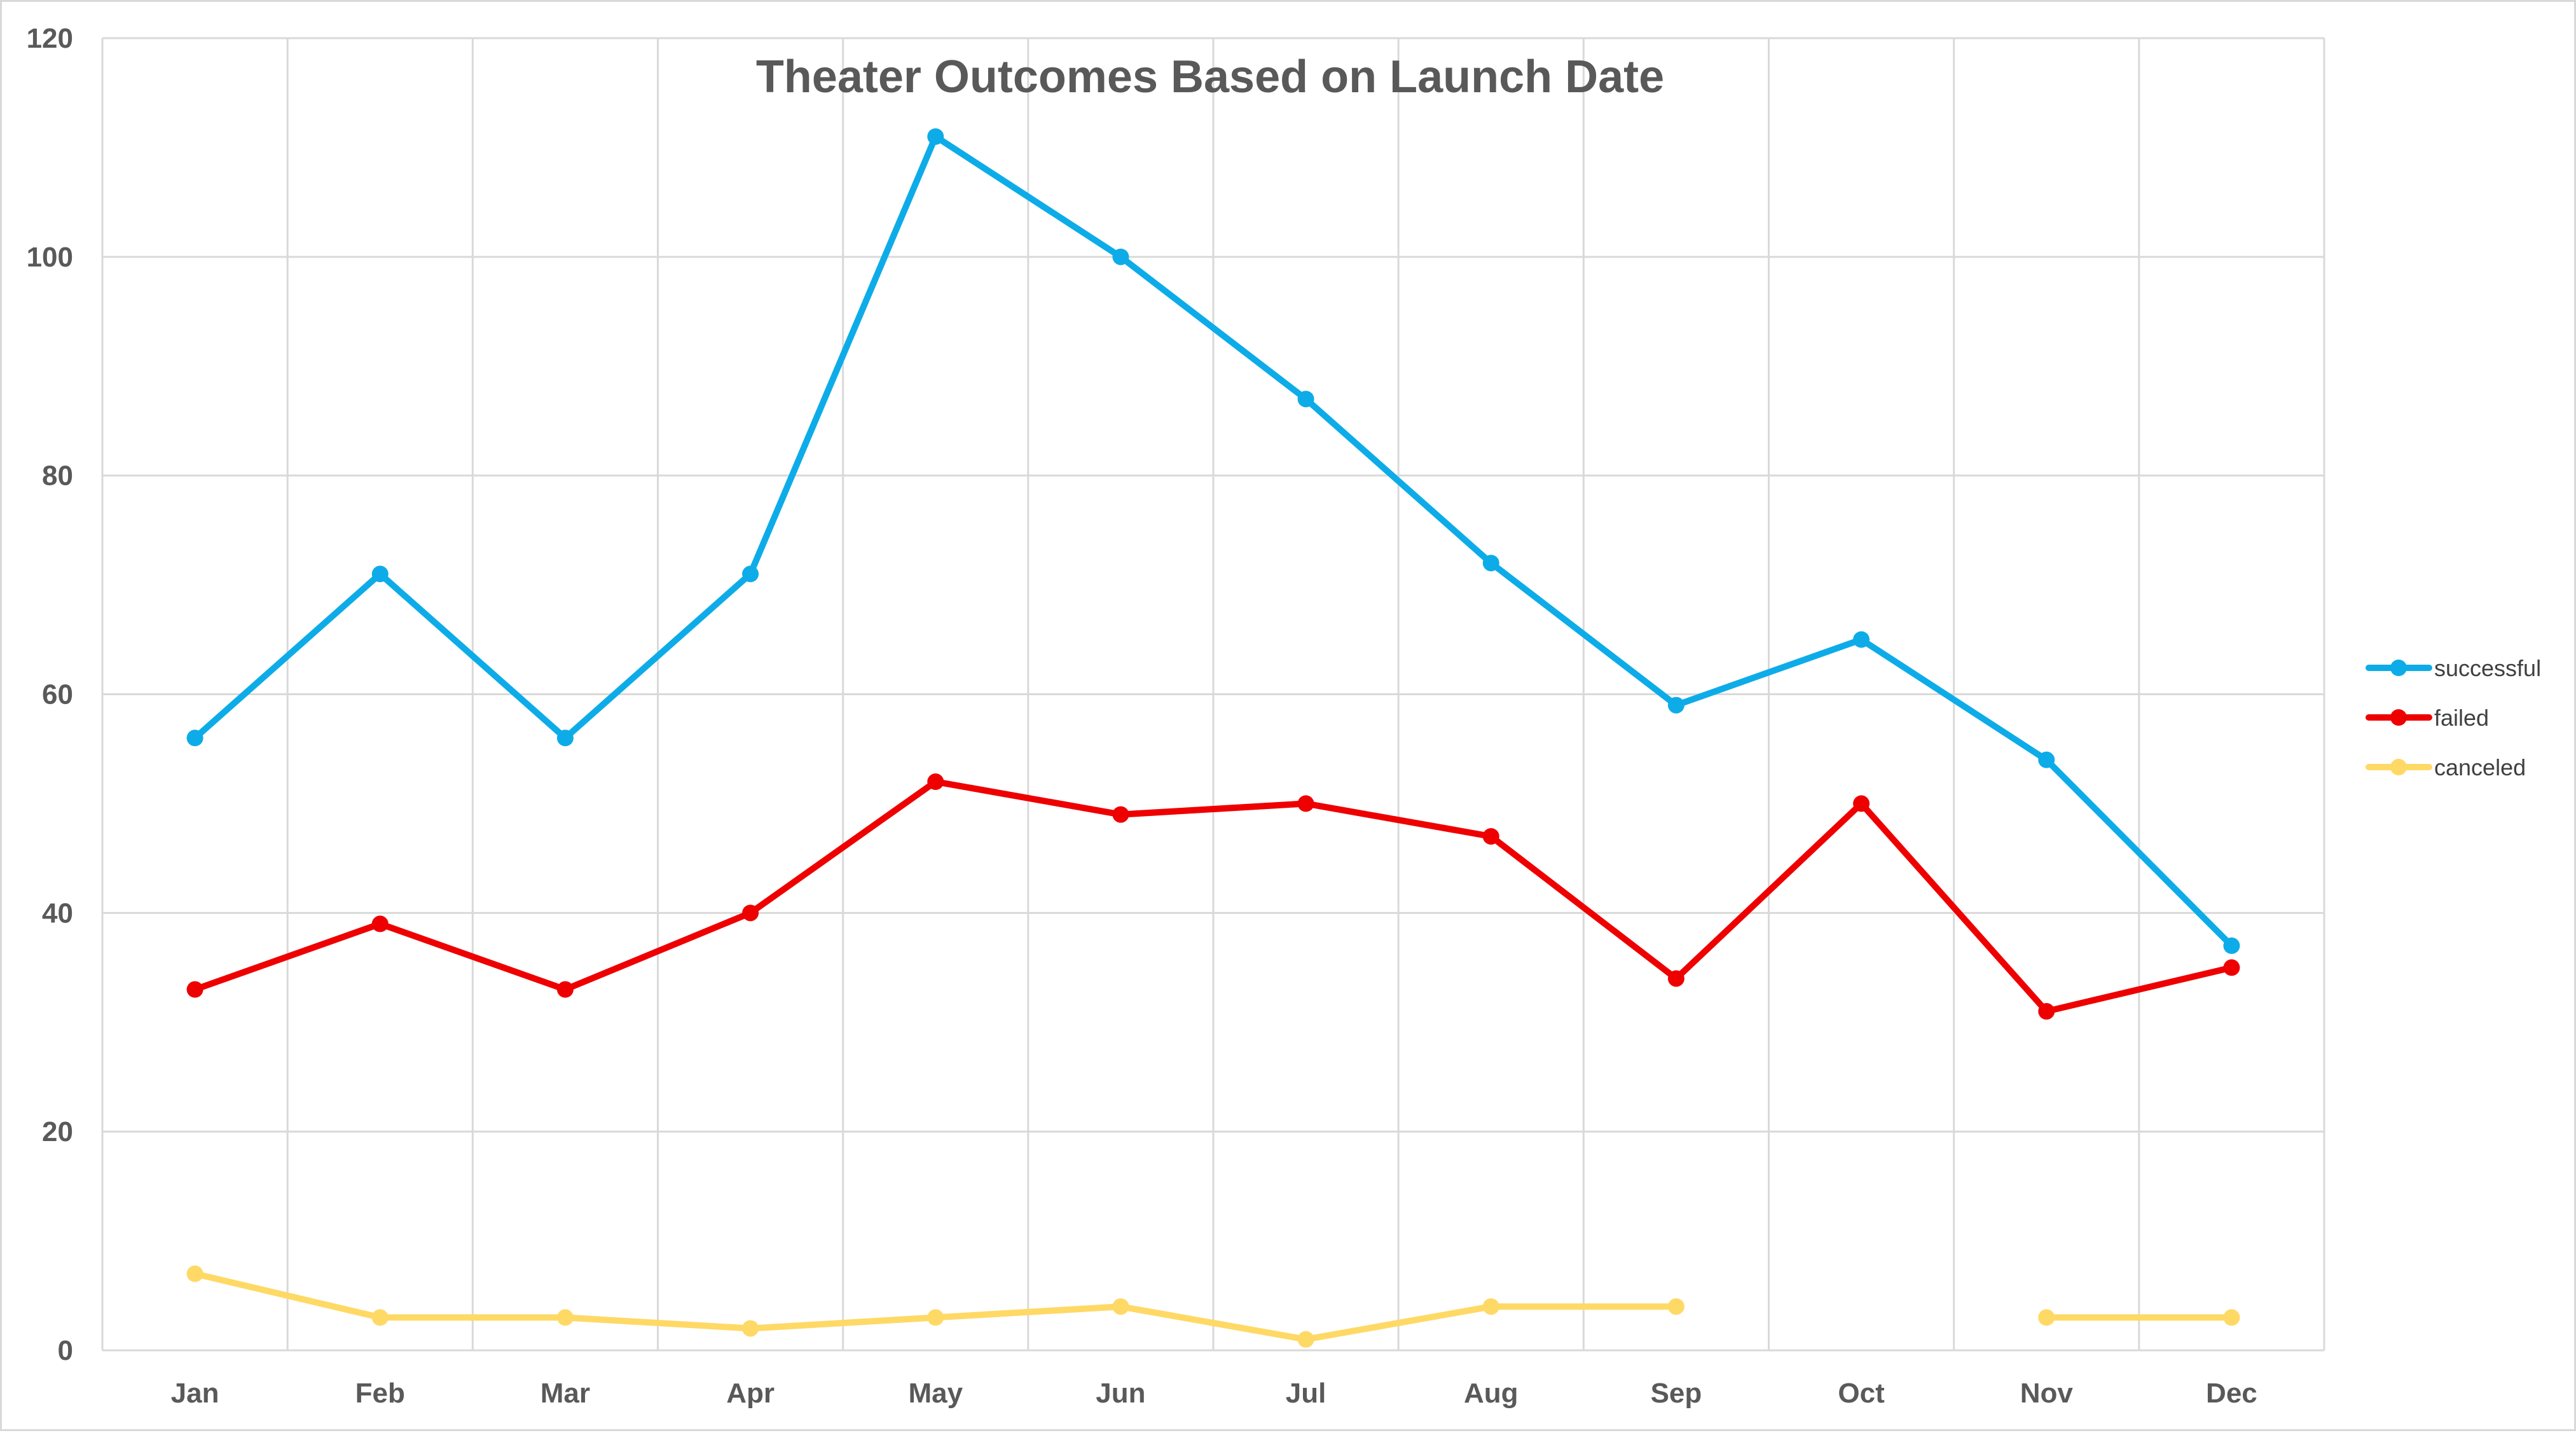 This screenshot has width=2576, height=1433. What do you see at coordinates (751, 1393) in the screenshot?
I see `x-tick-label: Apr` at bounding box center [751, 1393].